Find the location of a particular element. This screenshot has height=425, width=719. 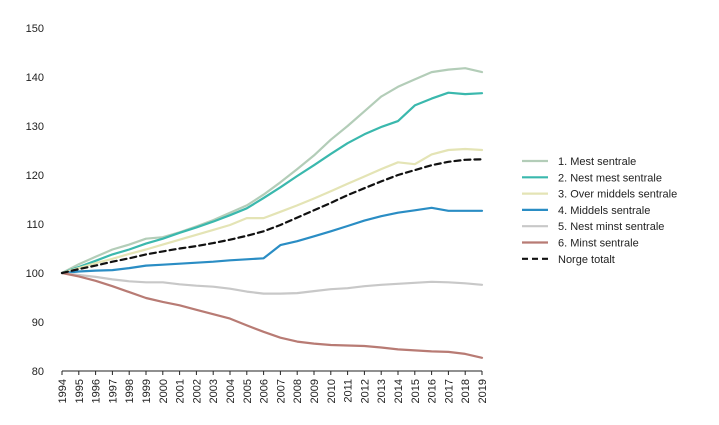

legend-label-4: 4. Middels sentrale is located at coordinates (604, 211).